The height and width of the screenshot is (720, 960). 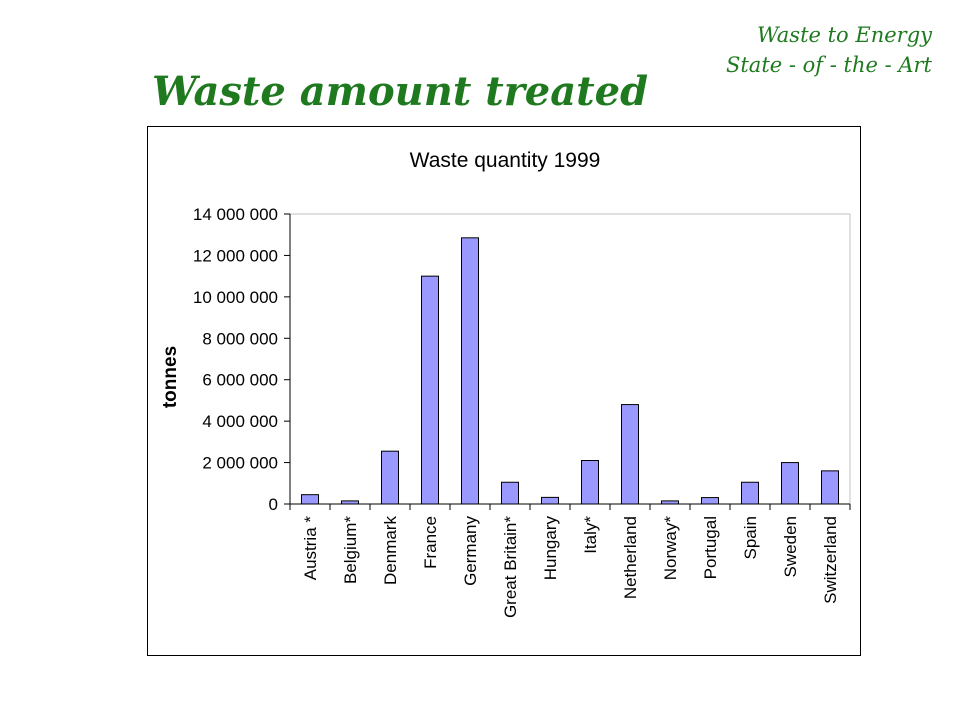 I want to click on y-tick-label: 14 000 000, so click(x=235, y=214).